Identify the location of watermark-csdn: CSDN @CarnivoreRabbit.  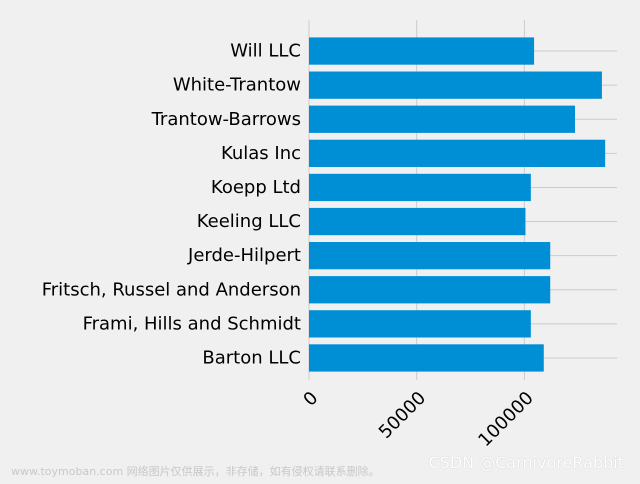
(526, 462).